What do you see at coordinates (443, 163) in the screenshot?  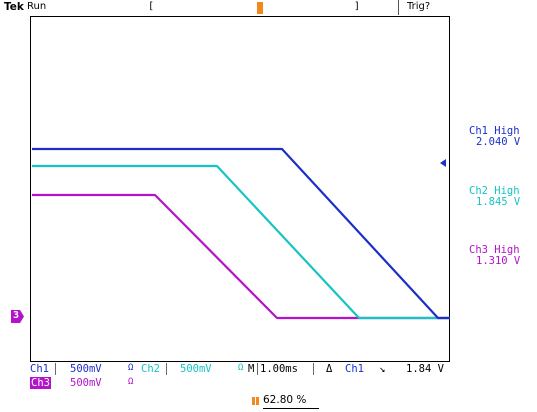 I see `trigger-level-marker-icon` at bounding box center [443, 163].